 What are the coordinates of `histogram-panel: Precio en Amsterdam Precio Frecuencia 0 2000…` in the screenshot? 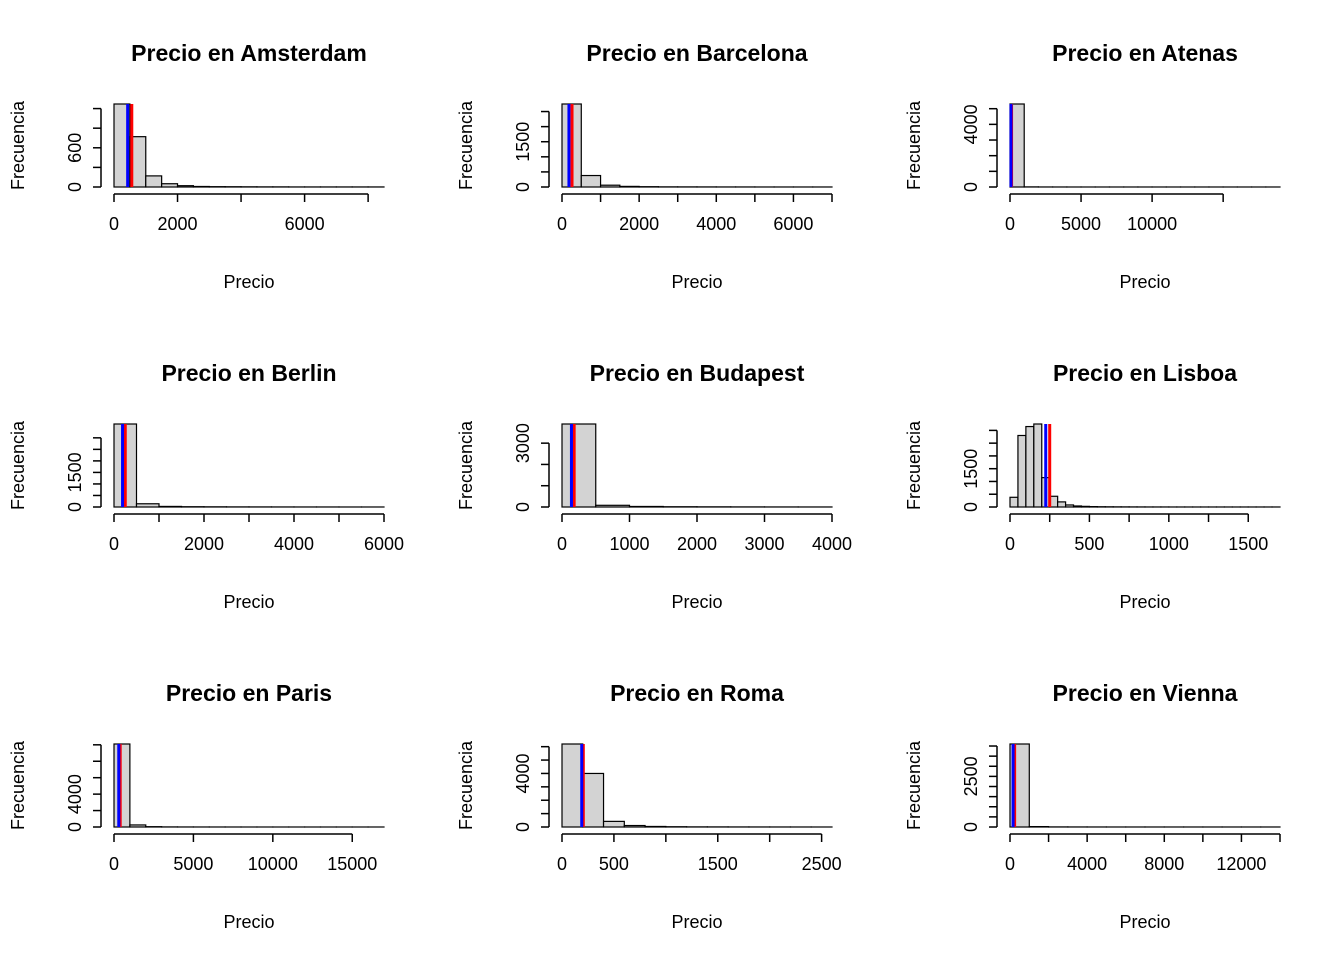 It's located at (196, 166).